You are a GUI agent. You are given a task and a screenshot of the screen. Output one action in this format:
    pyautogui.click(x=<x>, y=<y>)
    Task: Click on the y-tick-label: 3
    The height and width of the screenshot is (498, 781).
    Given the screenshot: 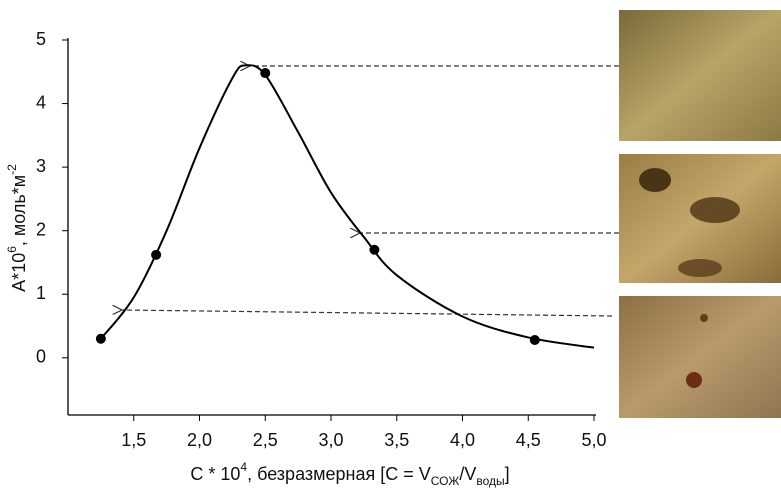 What is the action you would take?
    pyautogui.click(x=41, y=166)
    